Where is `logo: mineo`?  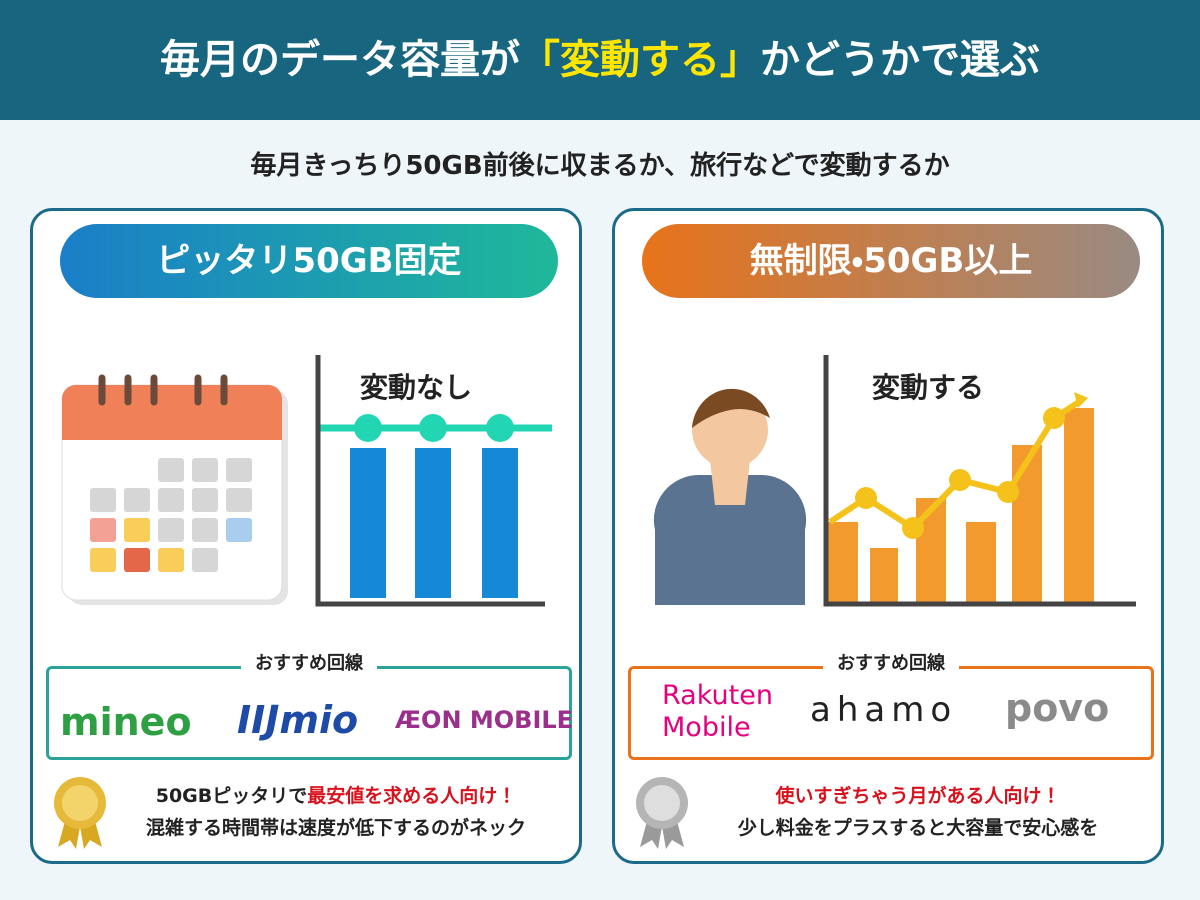 logo: mineo is located at coordinates (126, 722).